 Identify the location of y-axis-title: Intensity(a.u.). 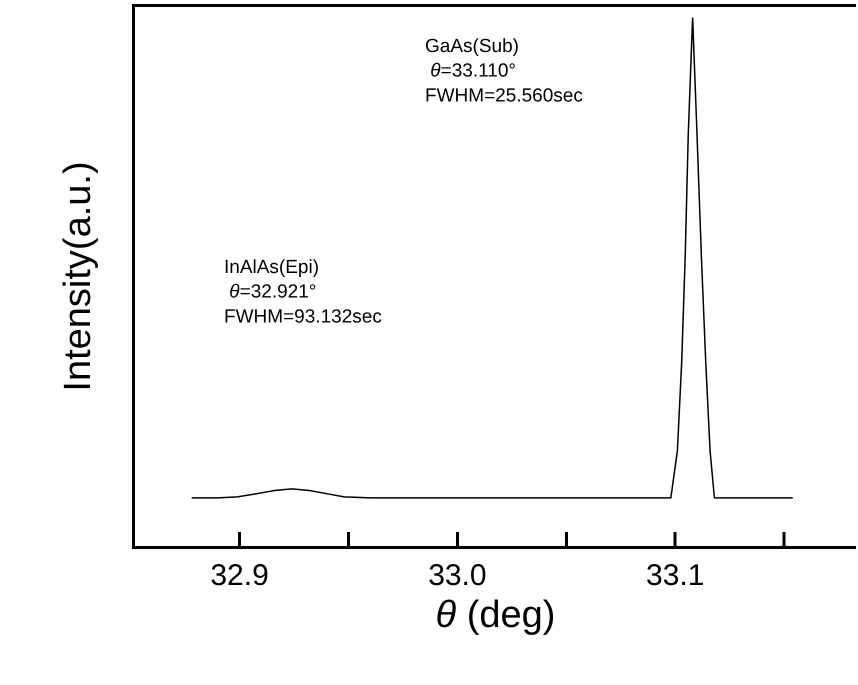
(78, 276).